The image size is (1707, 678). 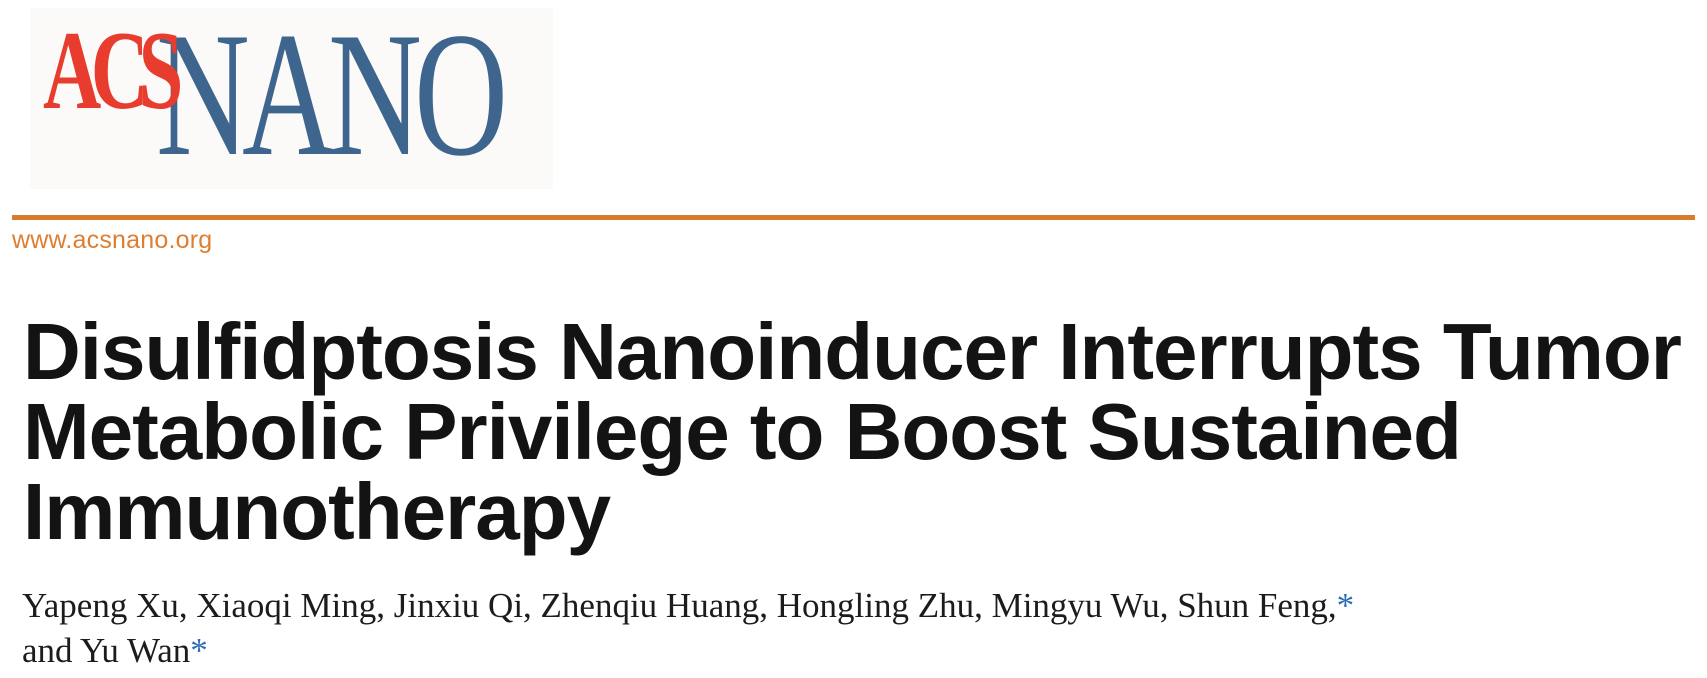 What do you see at coordinates (113, 71) in the screenshot?
I see `logo-text-acs: ACS` at bounding box center [113, 71].